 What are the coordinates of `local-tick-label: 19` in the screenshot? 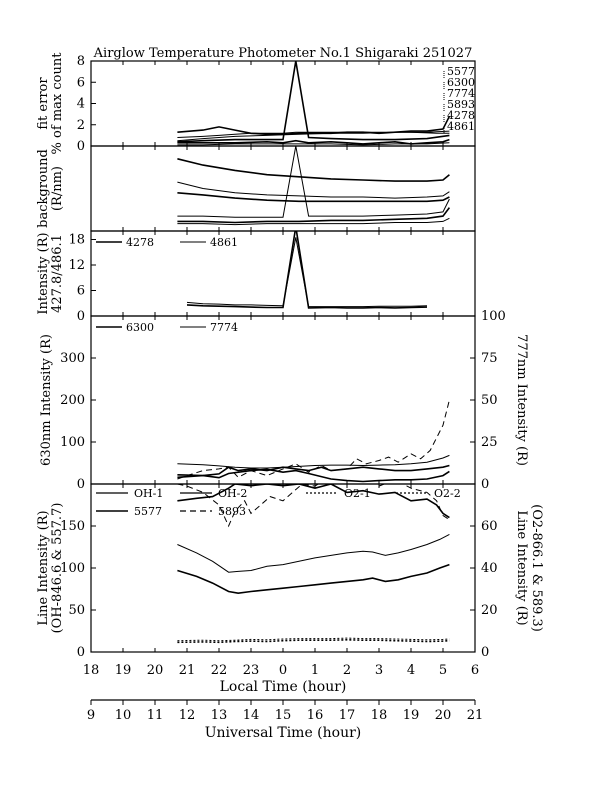 It's located at (123, 670).